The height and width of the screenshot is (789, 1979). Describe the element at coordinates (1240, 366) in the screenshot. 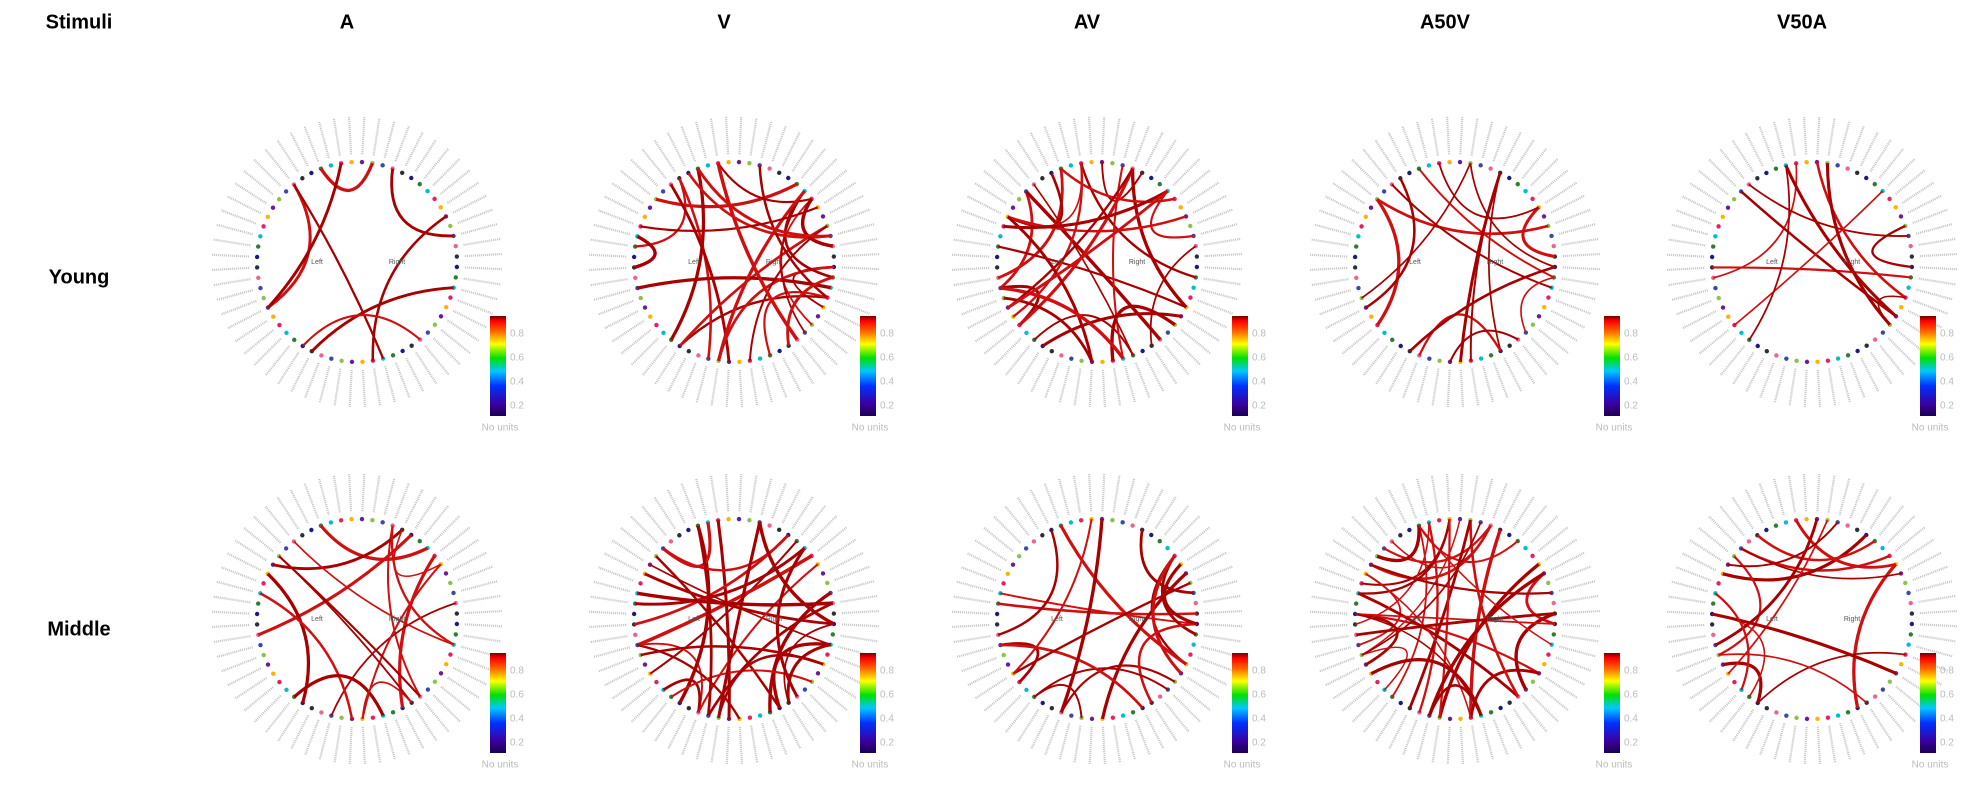

I see `colorbar` at that location.